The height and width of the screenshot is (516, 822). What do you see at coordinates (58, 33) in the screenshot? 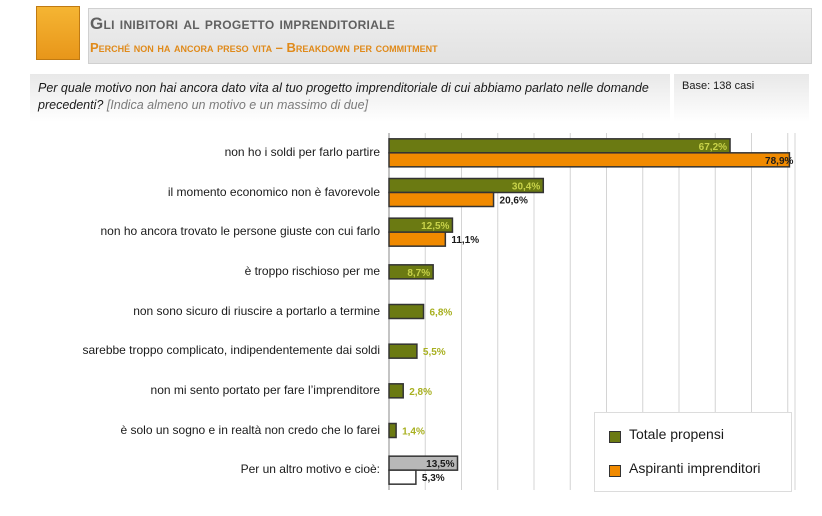
I see `title-accent-square` at bounding box center [58, 33].